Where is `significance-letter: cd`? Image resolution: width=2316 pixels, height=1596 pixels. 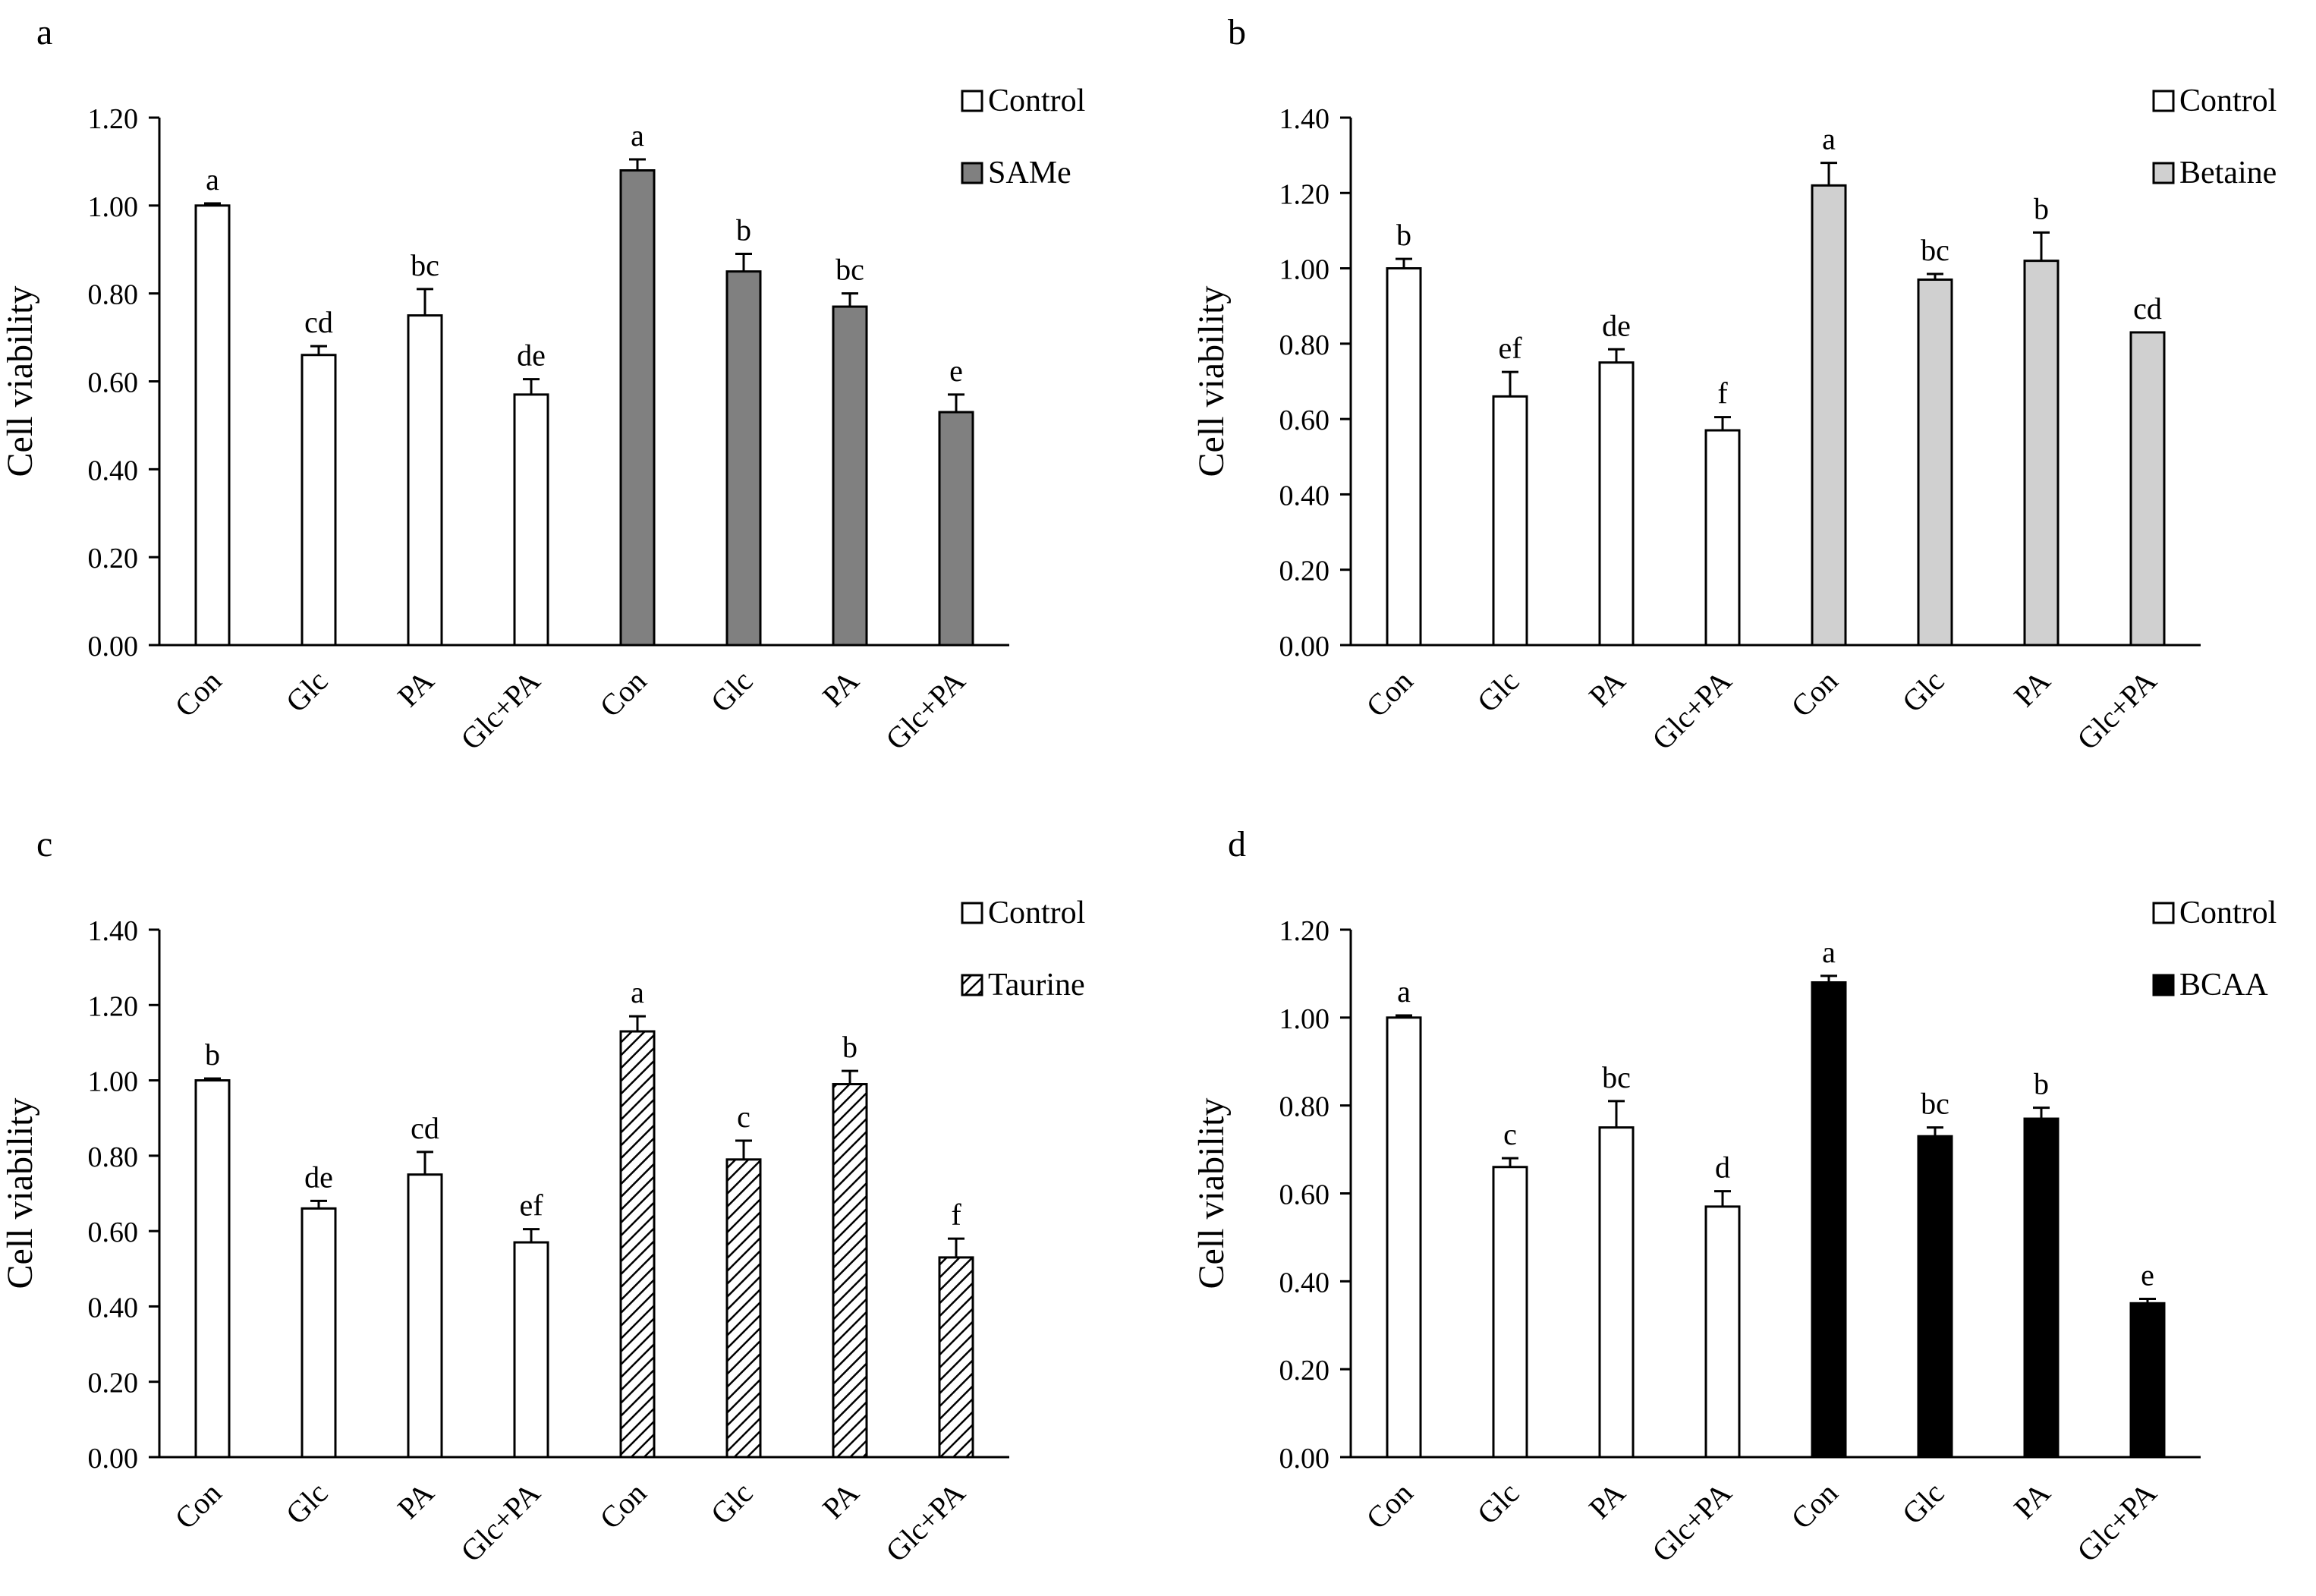 significance-letter: cd is located at coordinates (425, 1128).